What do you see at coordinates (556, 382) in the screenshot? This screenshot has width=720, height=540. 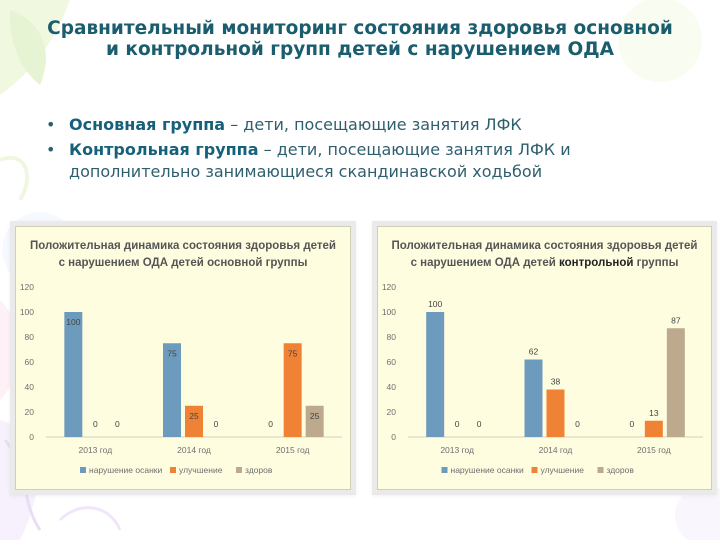 I see `bar-data-label: 38` at bounding box center [556, 382].